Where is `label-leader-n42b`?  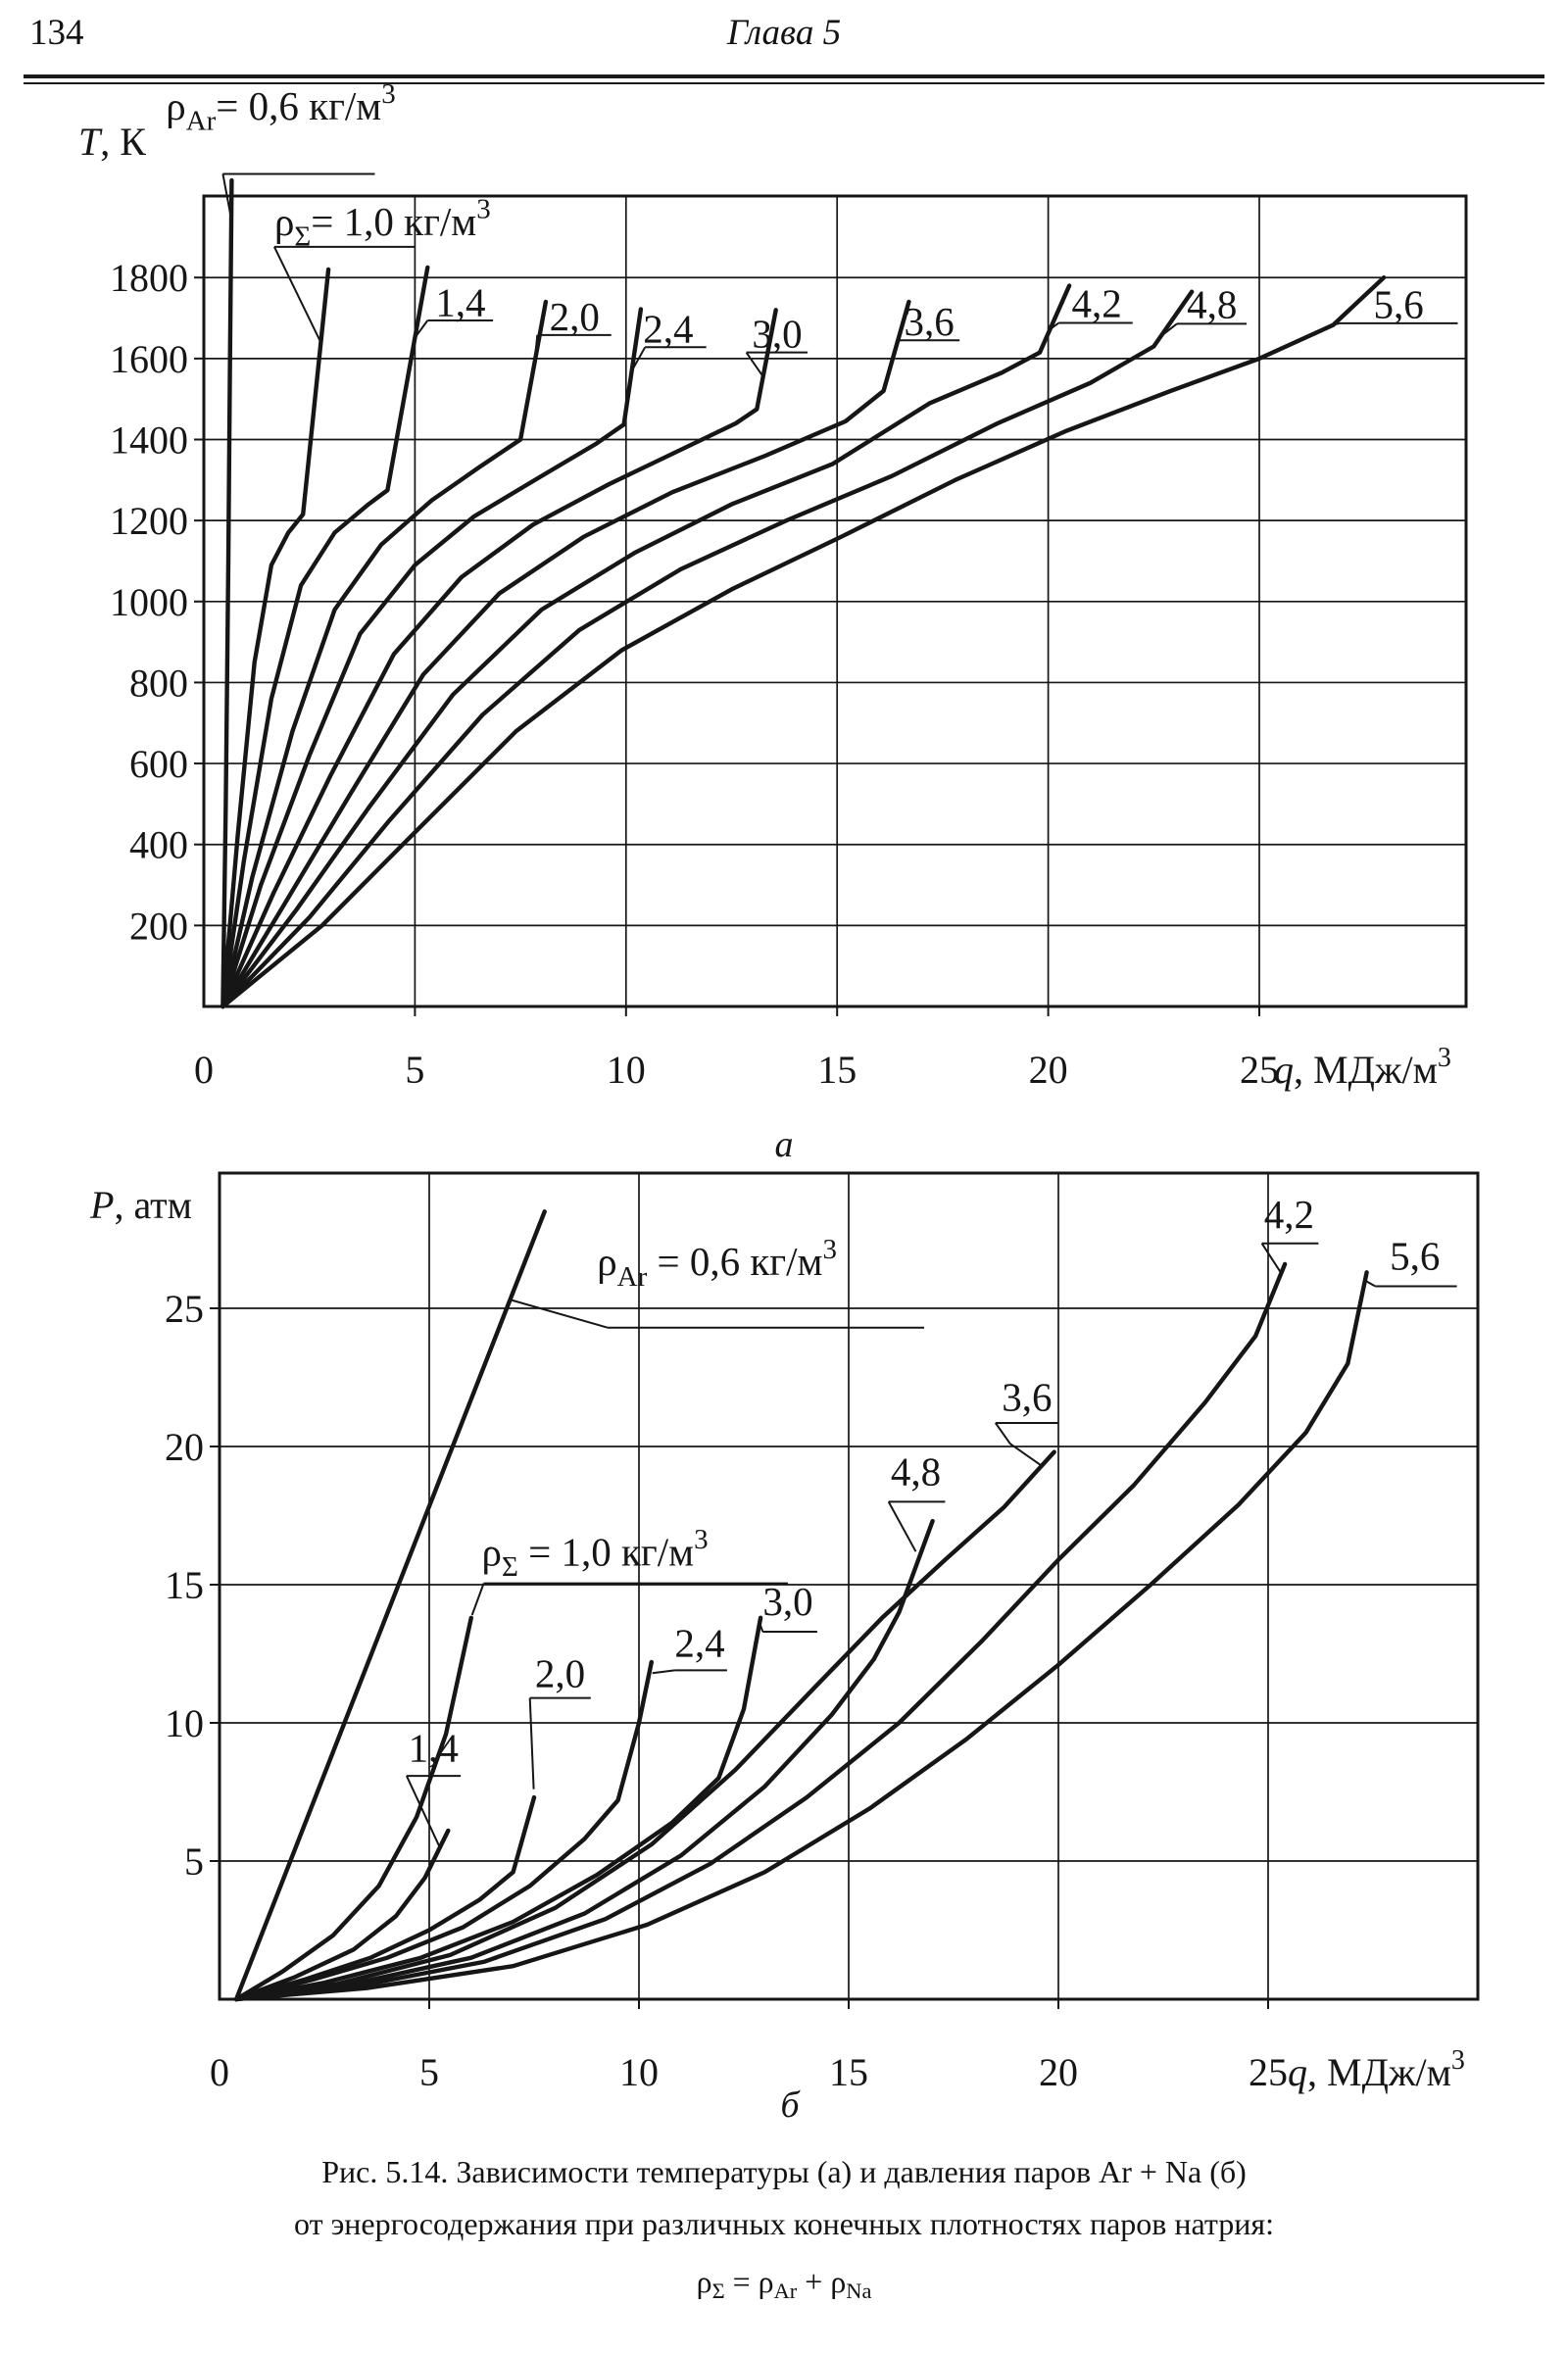 label-leader-n42b is located at coordinates (1271, 1258).